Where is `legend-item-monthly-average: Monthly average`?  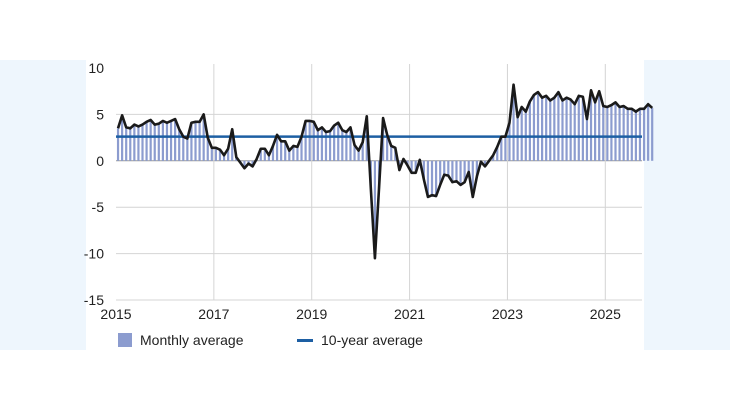
legend-item-monthly-average: Monthly average is located at coordinates (181, 340).